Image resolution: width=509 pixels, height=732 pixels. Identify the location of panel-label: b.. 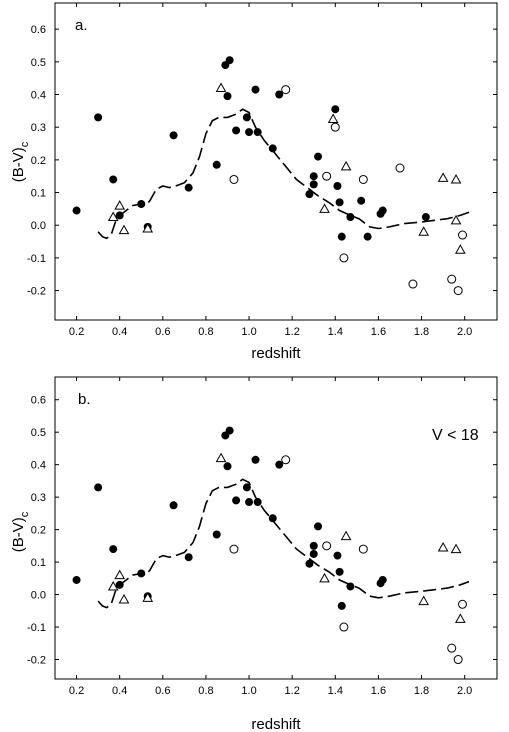
(84, 399).